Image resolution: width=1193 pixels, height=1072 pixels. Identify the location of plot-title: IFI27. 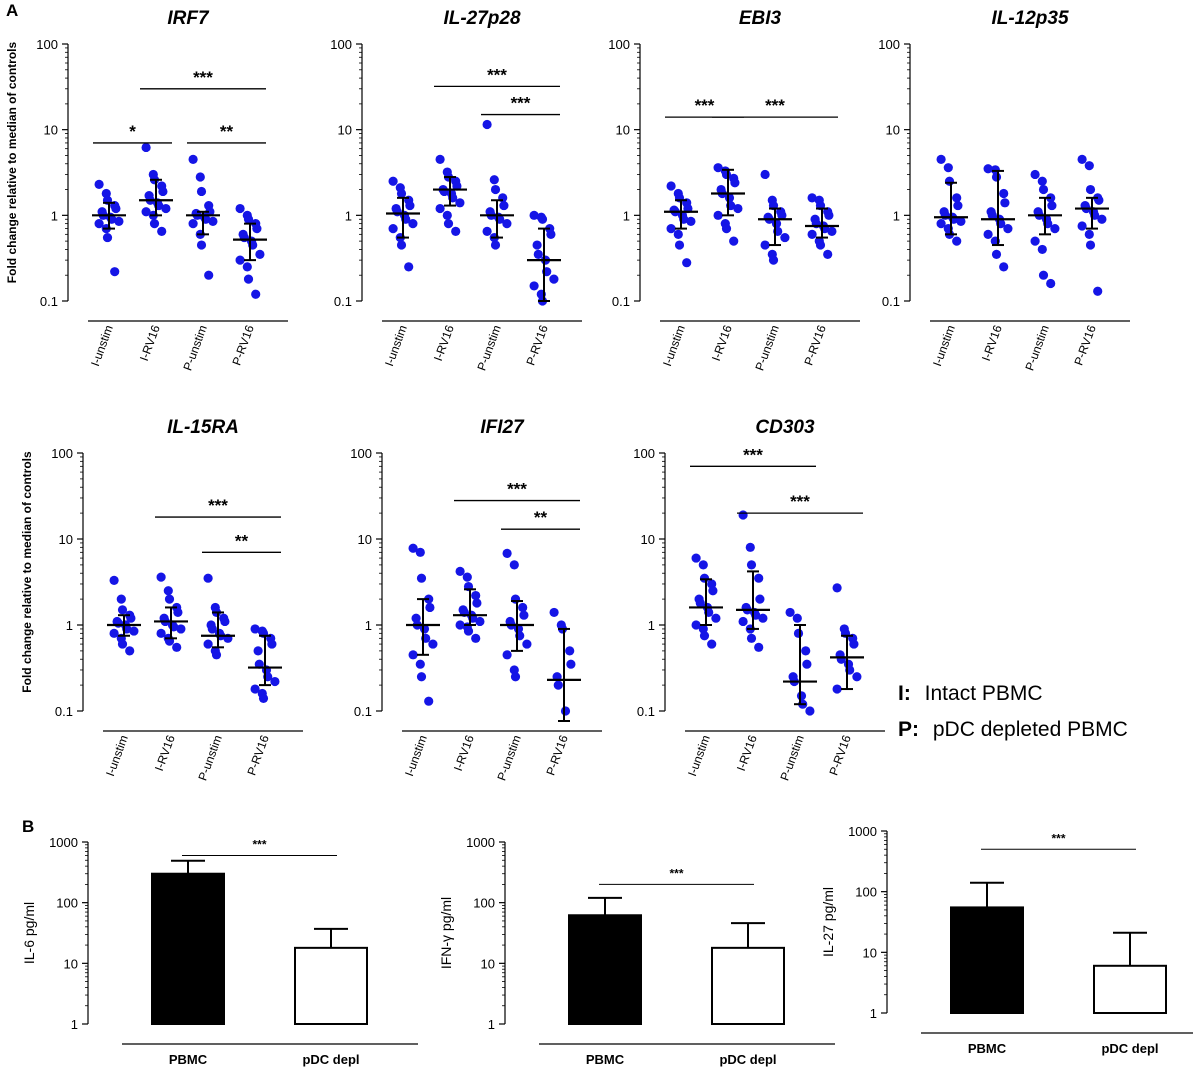
(502, 427).